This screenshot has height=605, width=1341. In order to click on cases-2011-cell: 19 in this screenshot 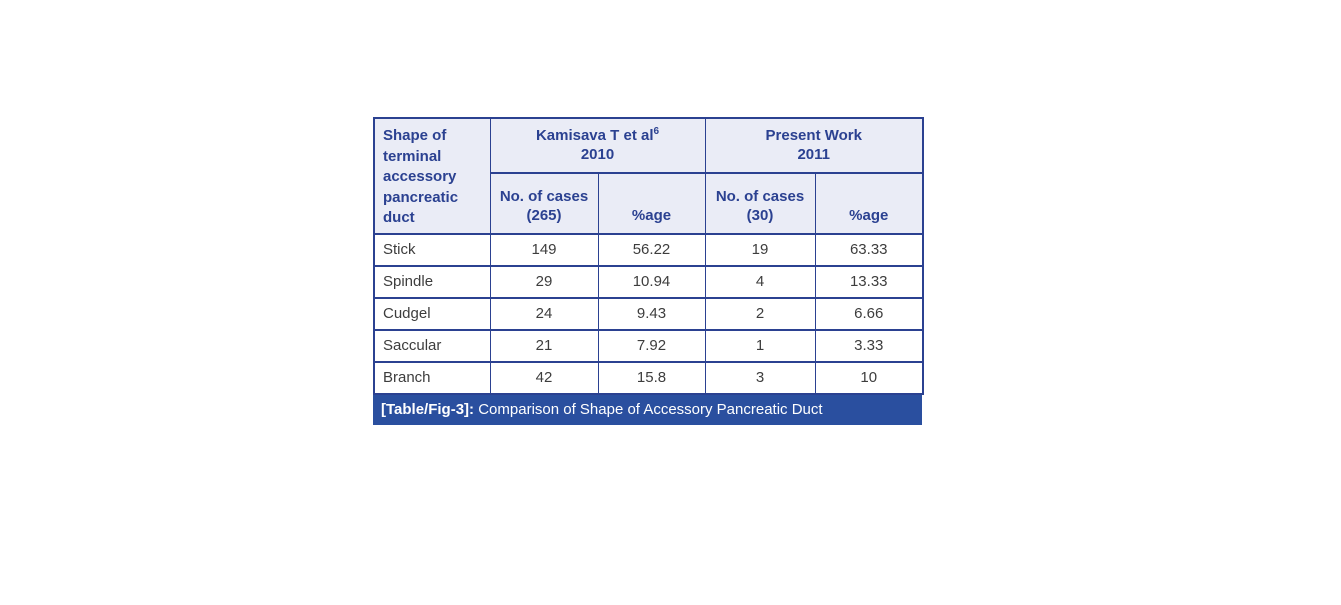, I will do `click(760, 249)`.